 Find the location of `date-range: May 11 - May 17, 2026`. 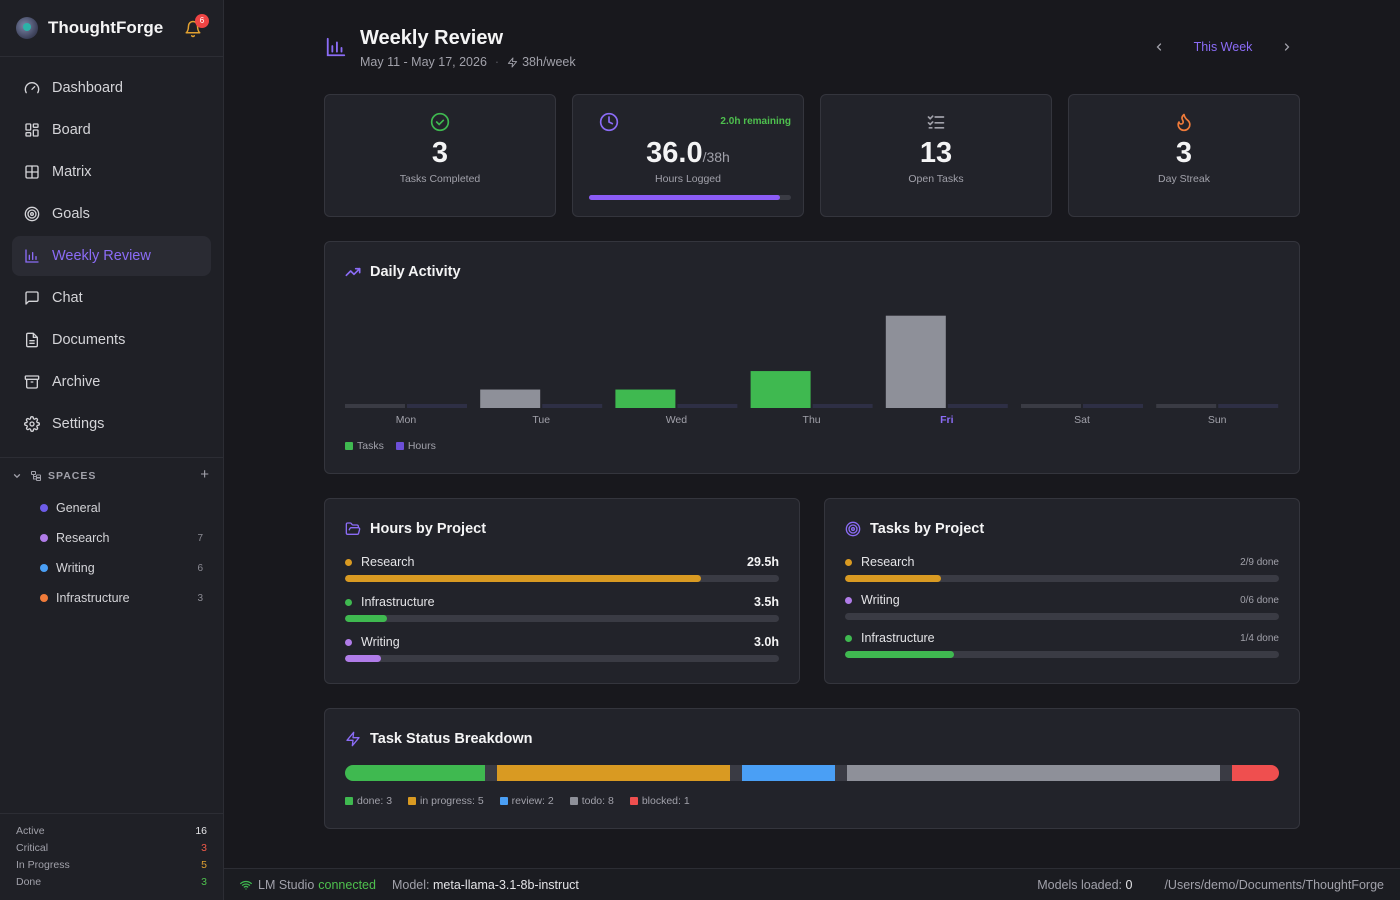

date-range: May 11 - May 17, 2026 is located at coordinates (423, 62).